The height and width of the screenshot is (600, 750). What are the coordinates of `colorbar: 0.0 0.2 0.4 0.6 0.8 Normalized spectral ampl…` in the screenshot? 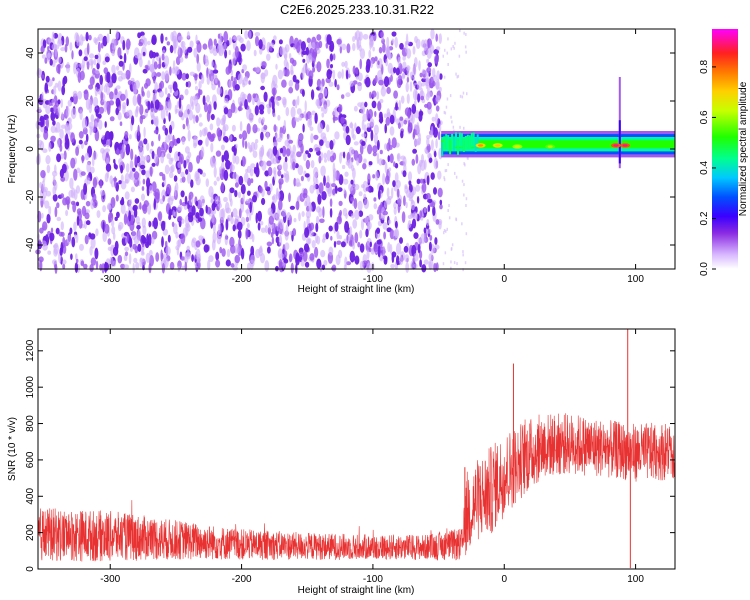 It's located at (724, 152).